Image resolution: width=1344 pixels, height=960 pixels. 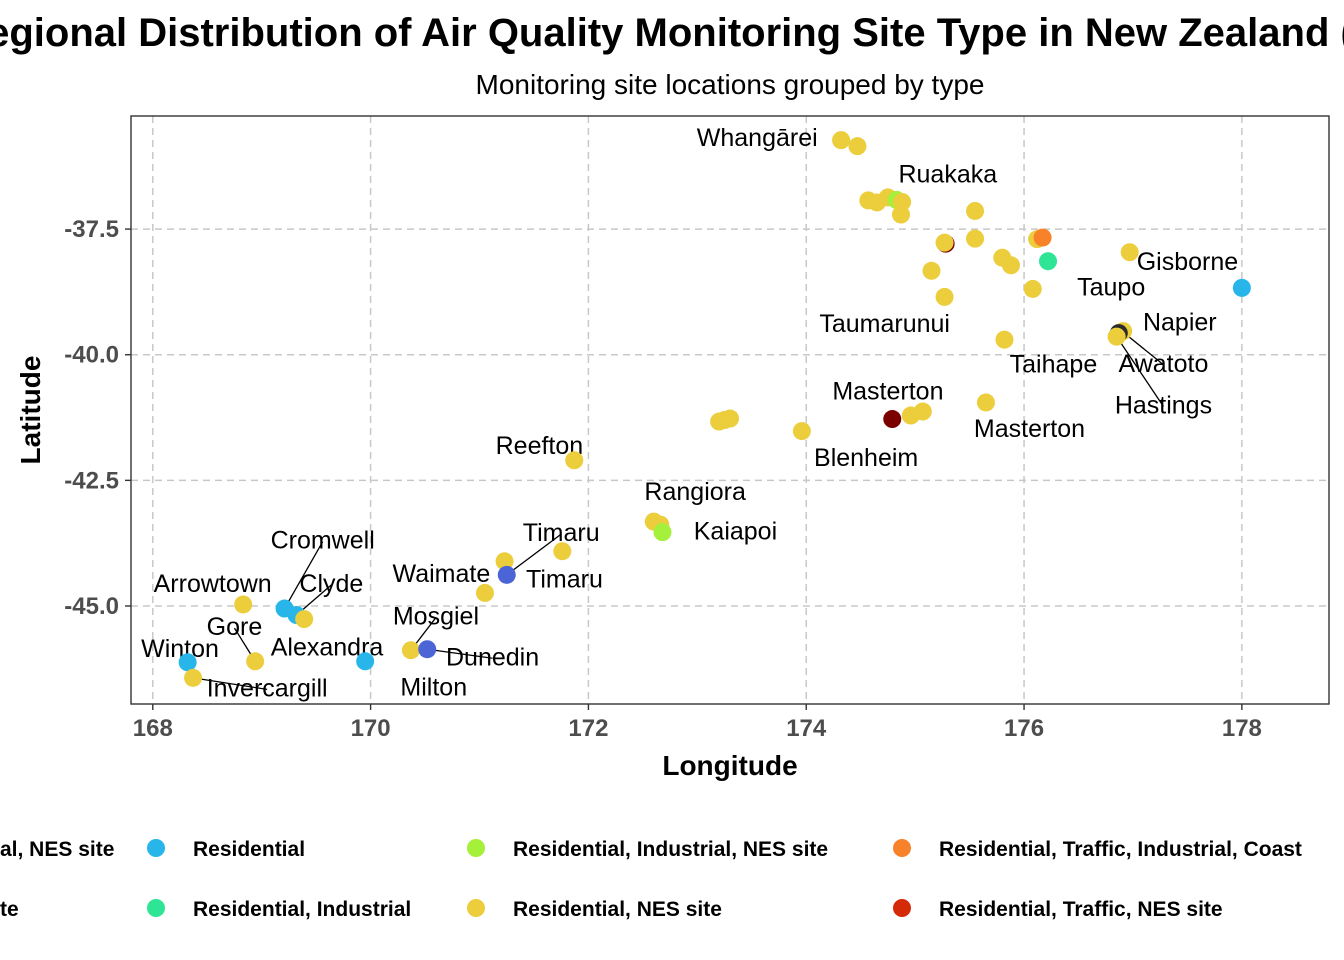 What do you see at coordinates (91, 606) in the screenshot?
I see `y-tick-label: -45.0` at bounding box center [91, 606].